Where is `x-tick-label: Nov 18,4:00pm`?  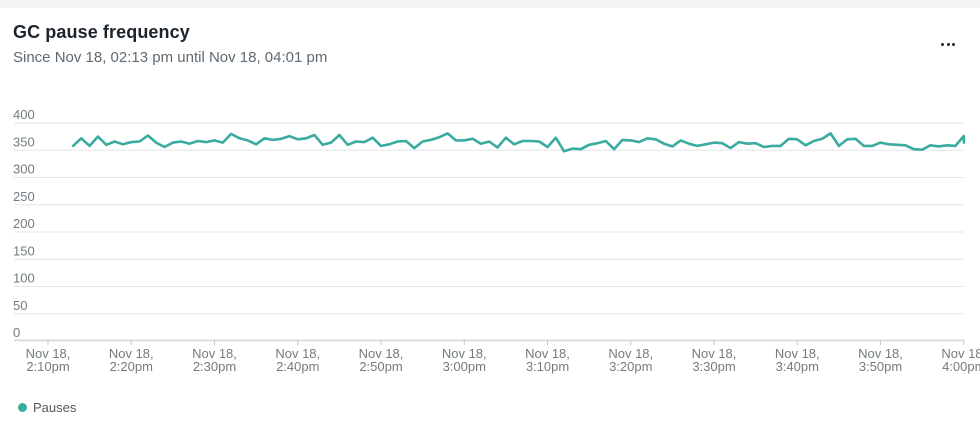 x-tick-label: Nov 18,4:00pm is located at coordinates (960, 360).